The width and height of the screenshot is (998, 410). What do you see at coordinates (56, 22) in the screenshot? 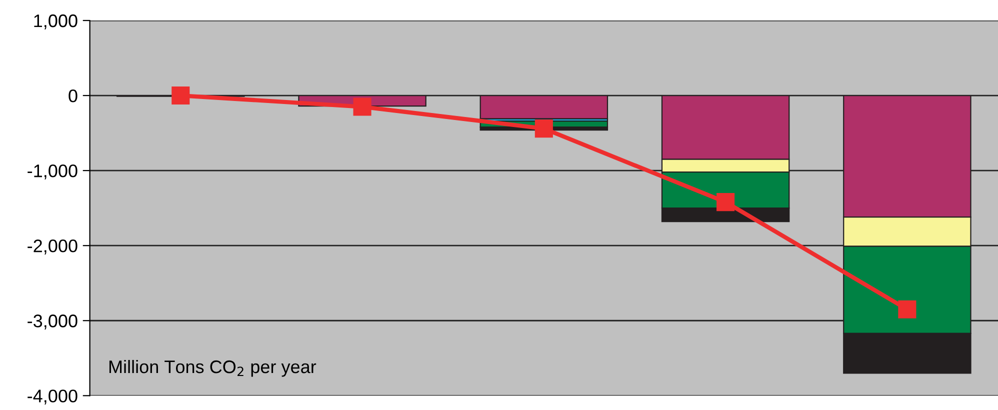
I see `y-tick-label: 1,000` at bounding box center [56, 22].